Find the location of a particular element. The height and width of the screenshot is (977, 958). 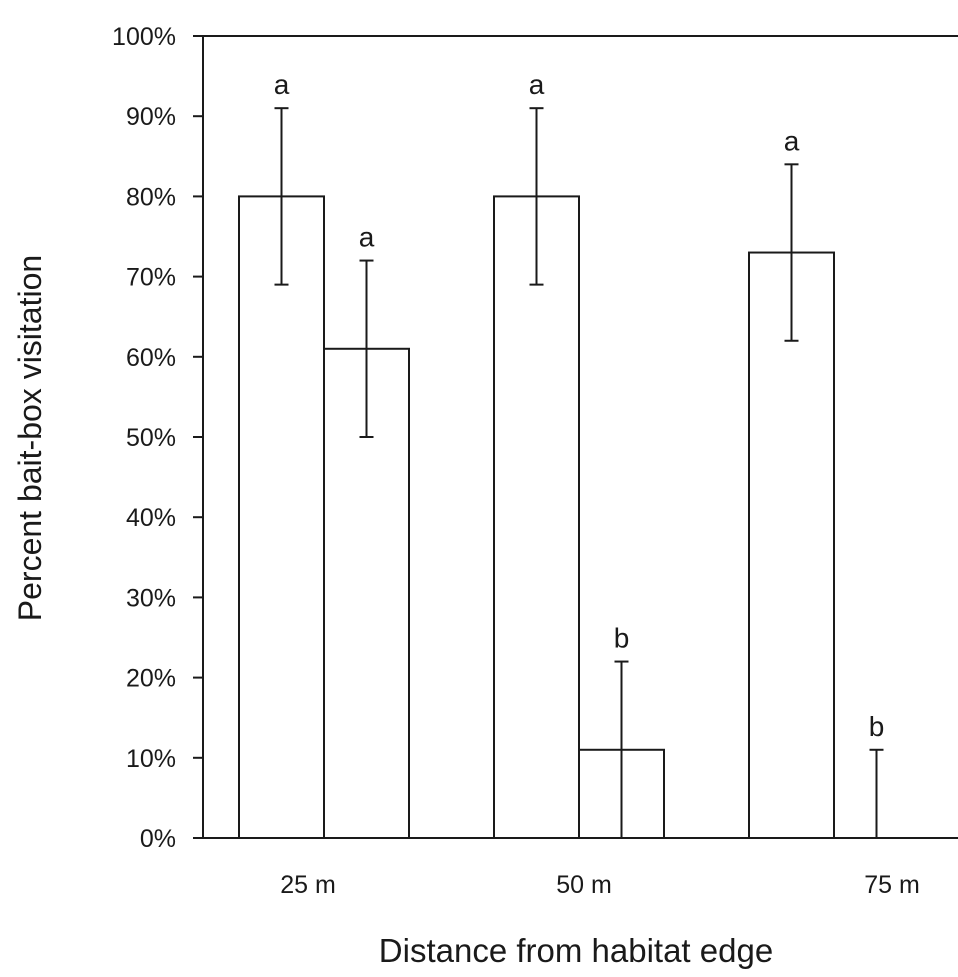

y-tick-label: 40% is located at coordinates (151, 518).